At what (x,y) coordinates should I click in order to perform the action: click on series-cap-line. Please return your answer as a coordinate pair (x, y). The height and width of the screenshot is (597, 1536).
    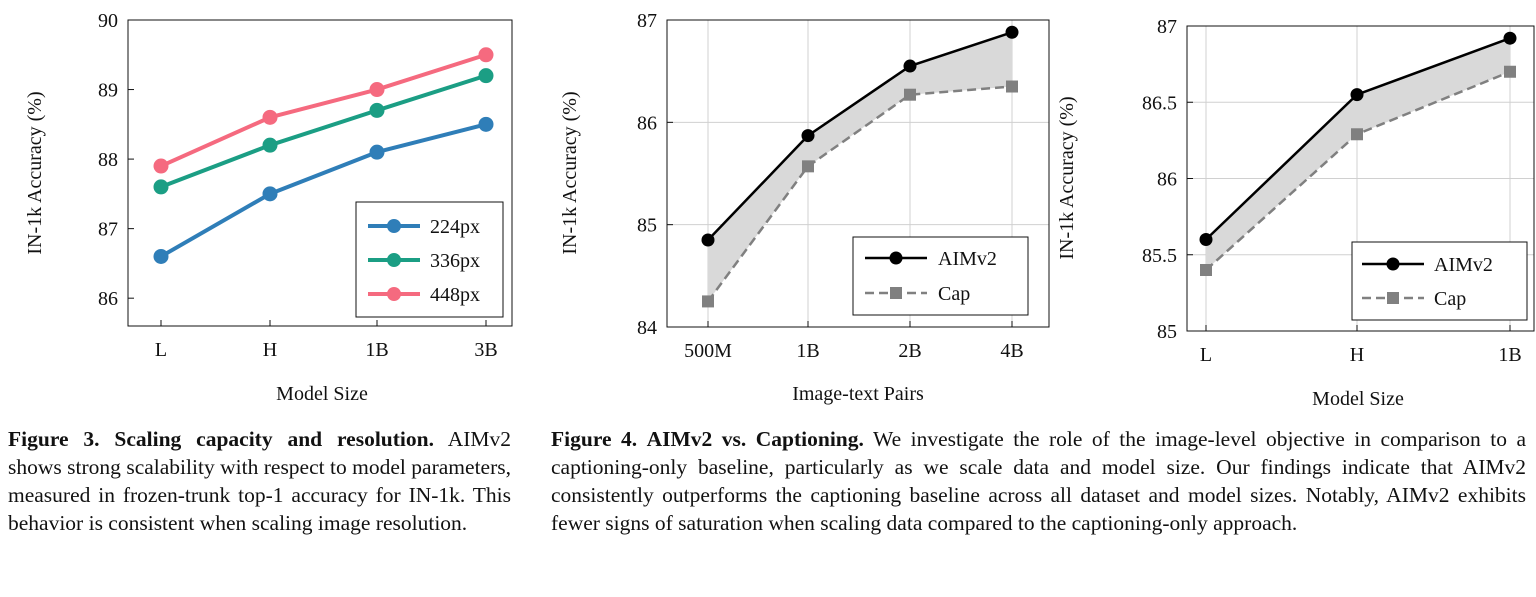
    Looking at the image, I should click on (859, 194).